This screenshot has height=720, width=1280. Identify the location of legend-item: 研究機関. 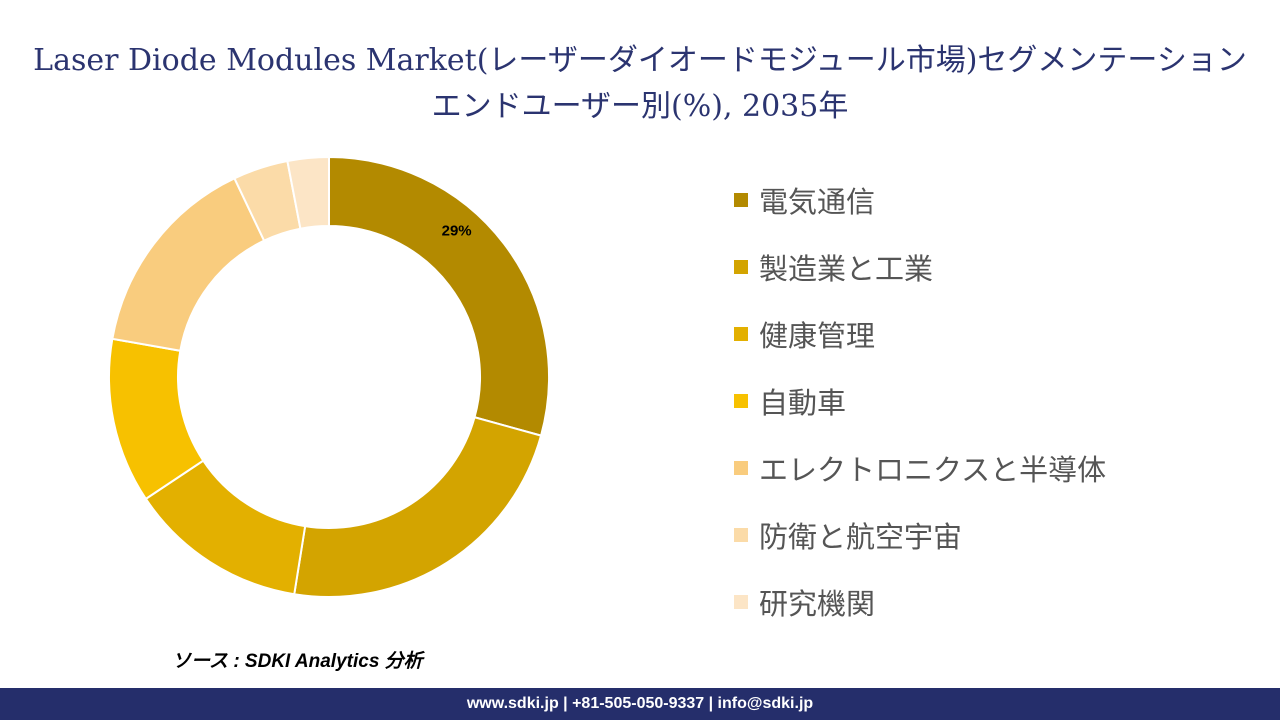
(920, 601).